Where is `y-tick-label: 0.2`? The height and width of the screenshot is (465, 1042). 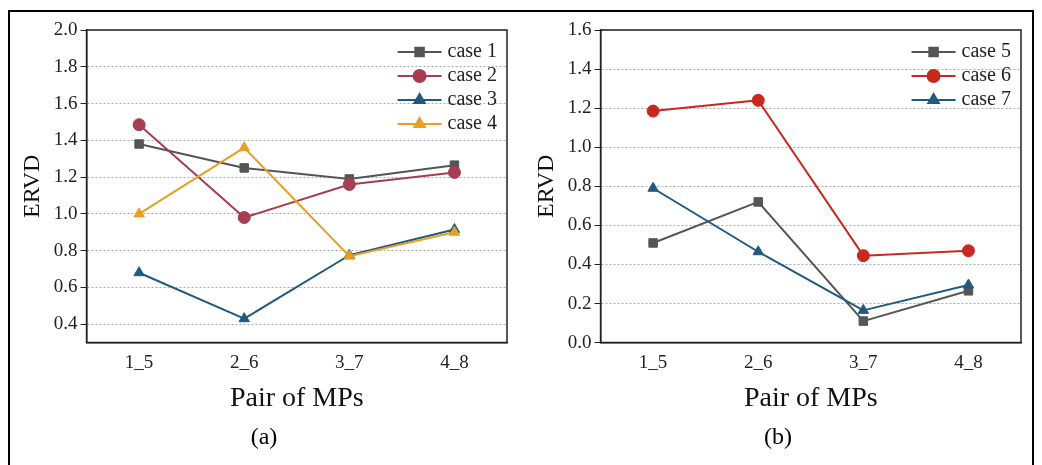 y-tick-label: 0.2 is located at coordinates (579, 302).